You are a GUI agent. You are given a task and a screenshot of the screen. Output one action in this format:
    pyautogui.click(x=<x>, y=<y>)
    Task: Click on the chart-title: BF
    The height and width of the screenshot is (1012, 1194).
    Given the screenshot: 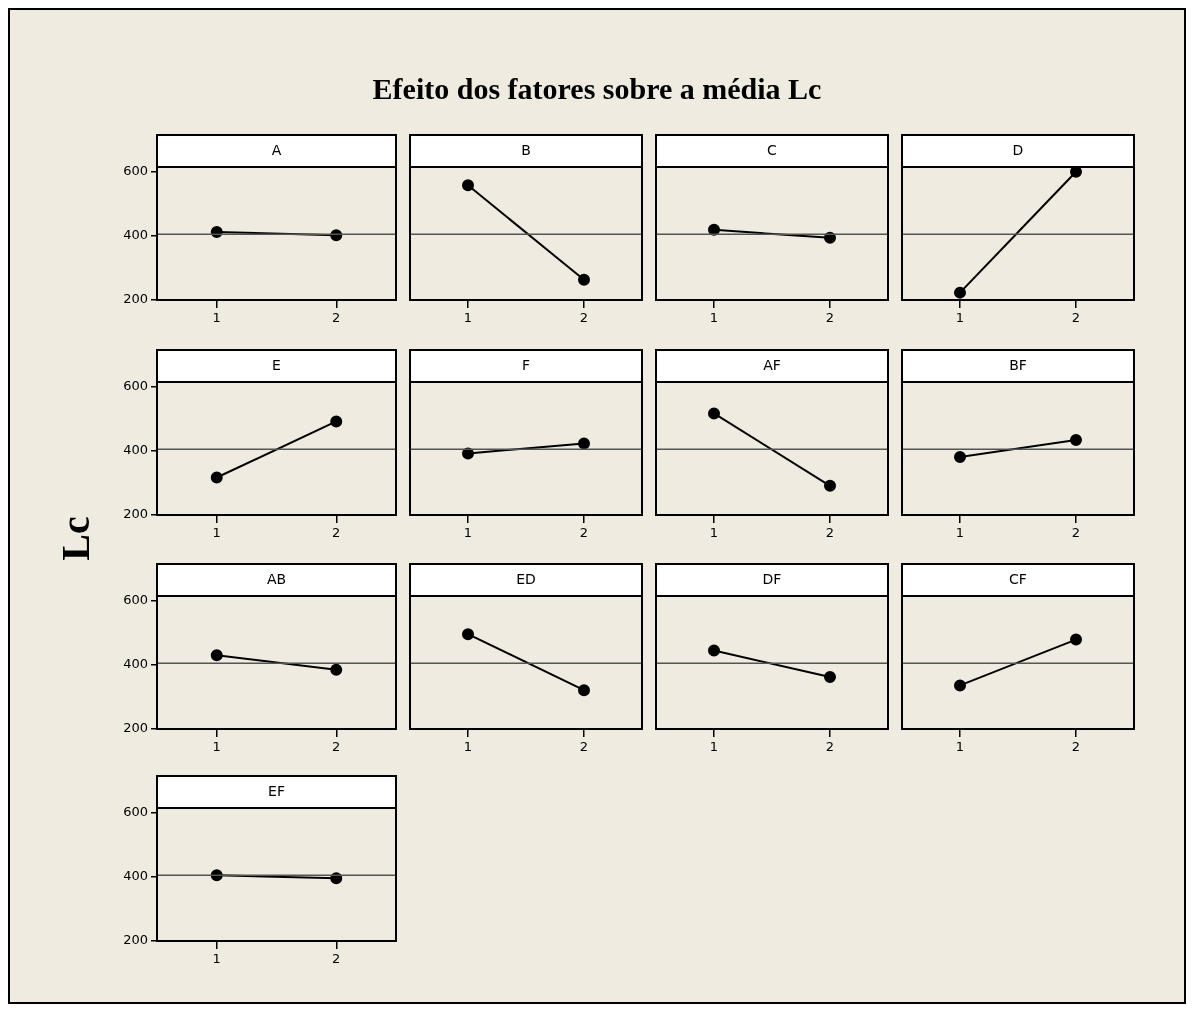 What is the action you would take?
    pyautogui.click(x=1018, y=365)
    